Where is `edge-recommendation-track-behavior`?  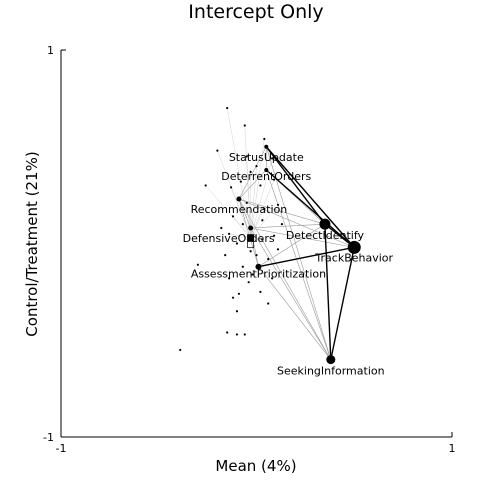
edge-recommendation-track-behavior is located at coordinates (296, 223).